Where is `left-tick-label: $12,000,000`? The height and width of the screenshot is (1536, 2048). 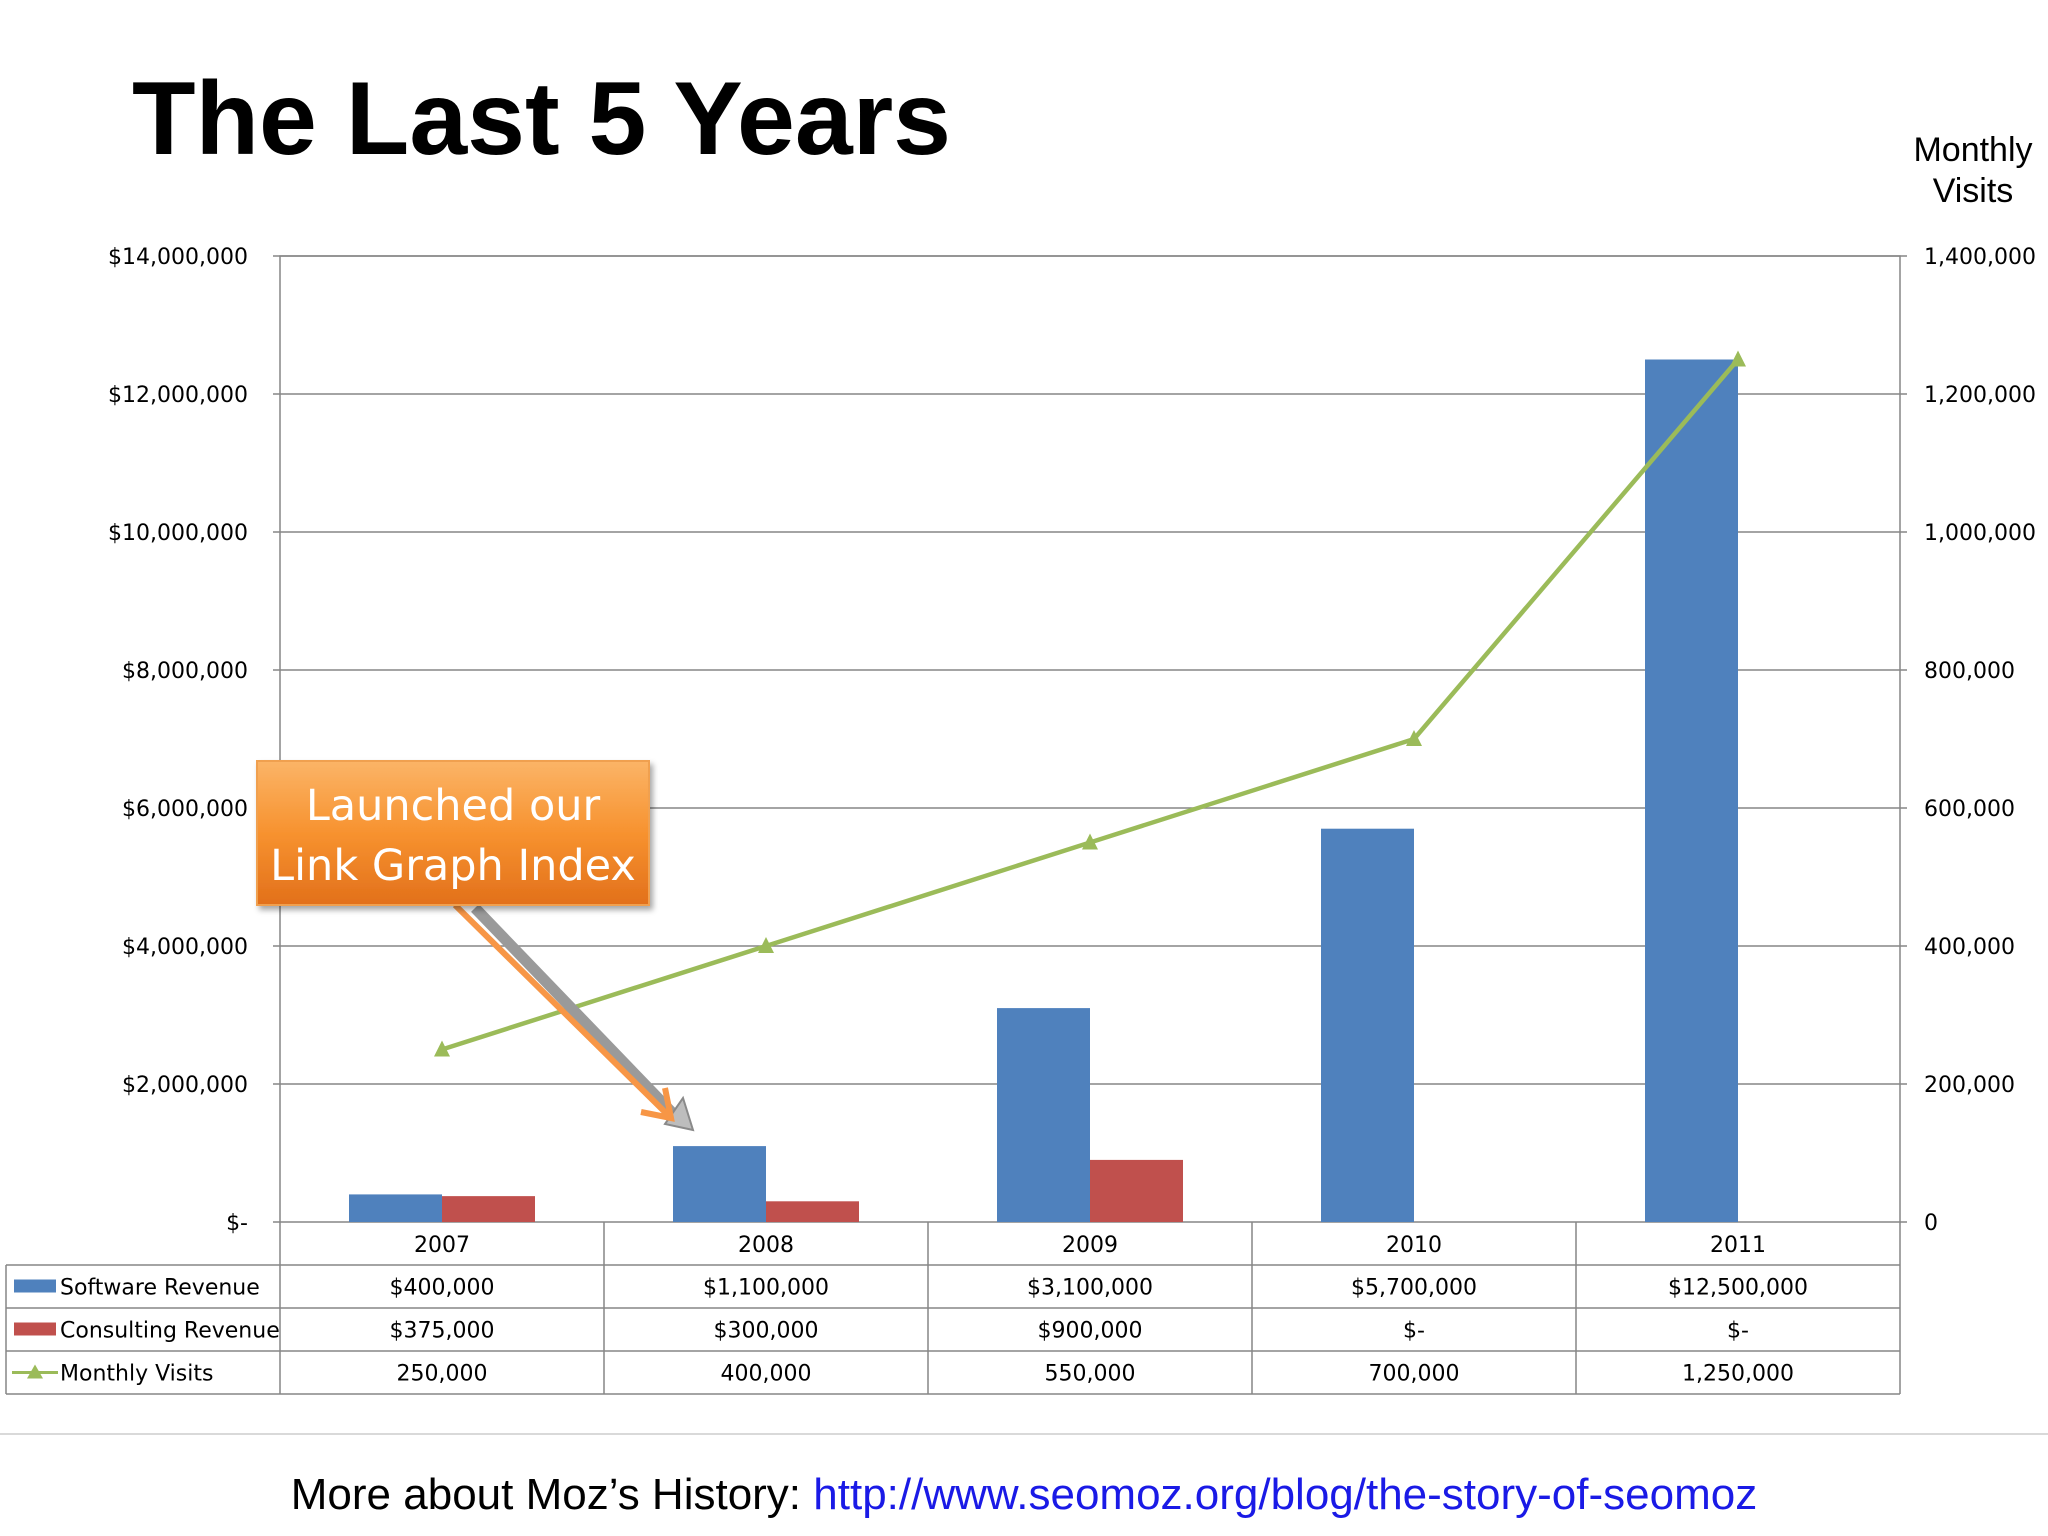 left-tick-label: $12,000,000 is located at coordinates (178, 395).